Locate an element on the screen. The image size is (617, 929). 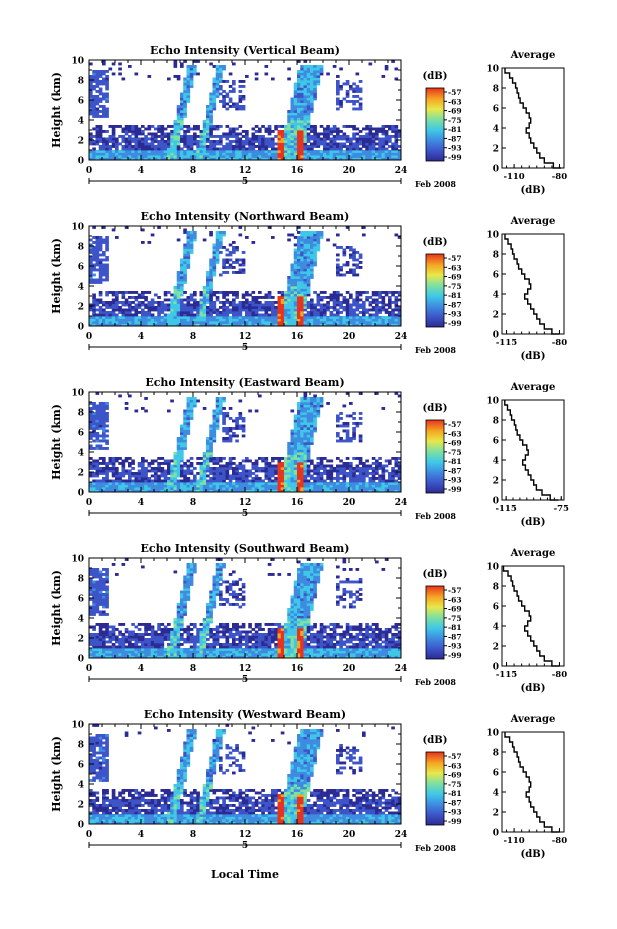
heatmap is located at coordinates (245, 110).